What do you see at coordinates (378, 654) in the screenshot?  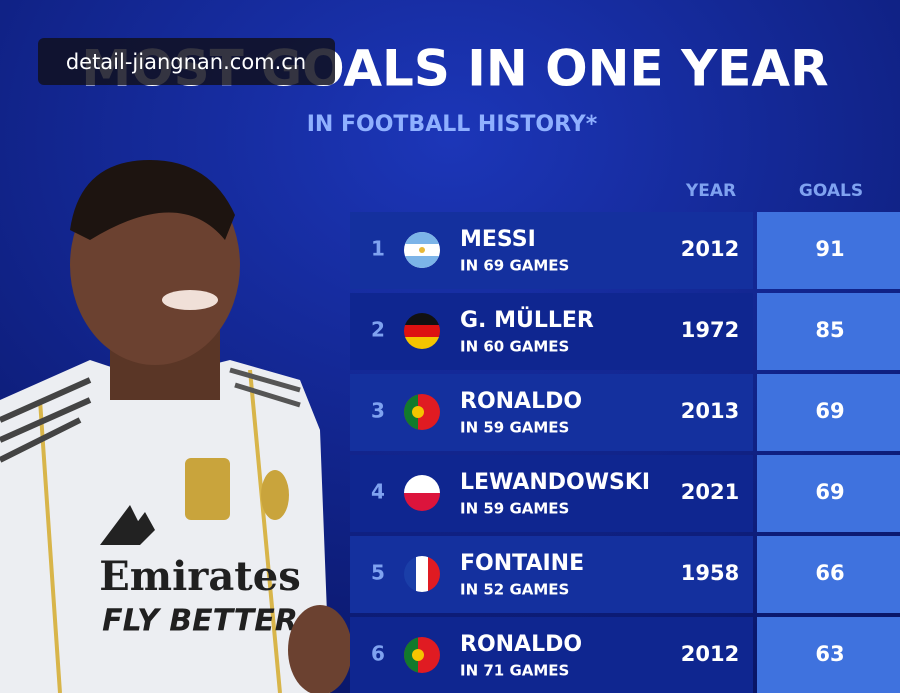 I see `rank: 6` at bounding box center [378, 654].